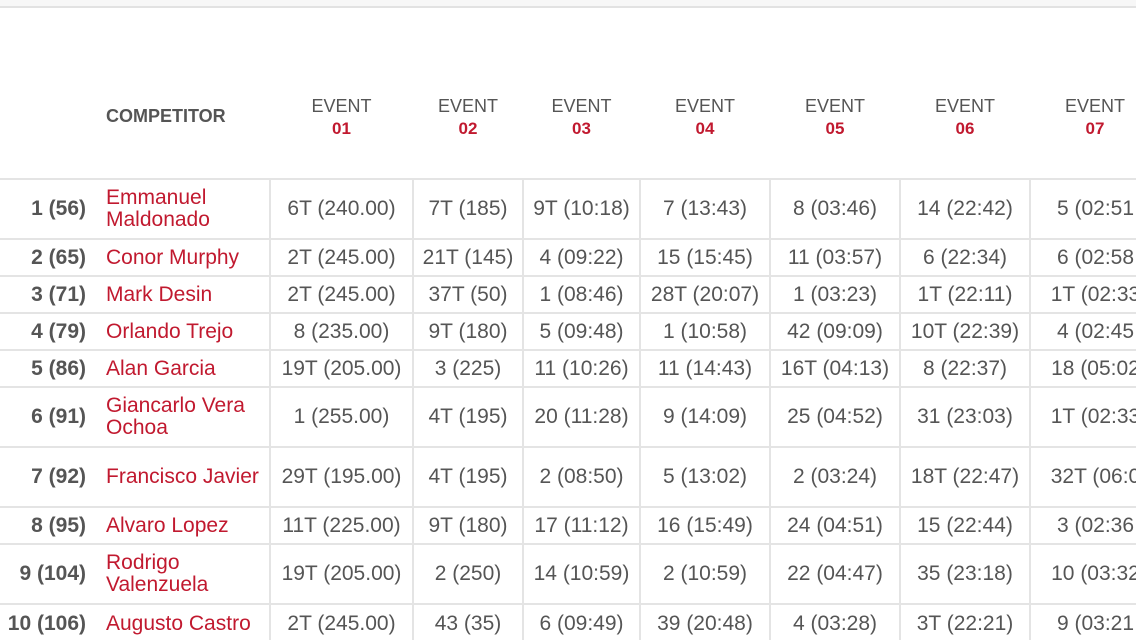  What do you see at coordinates (704, 525) in the screenshot?
I see `event-result: 16 (15:49)` at bounding box center [704, 525].